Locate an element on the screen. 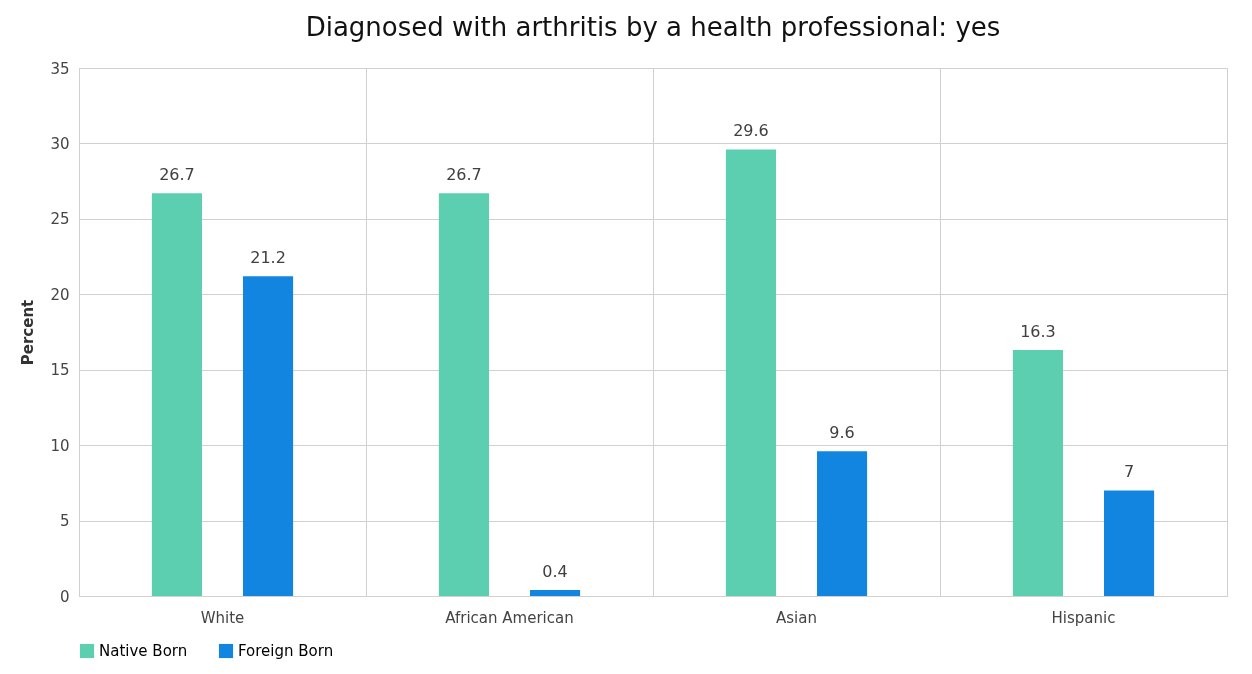 The image size is (1252, 674). x-tick-label: Asian is located at coordinates (796, 617).